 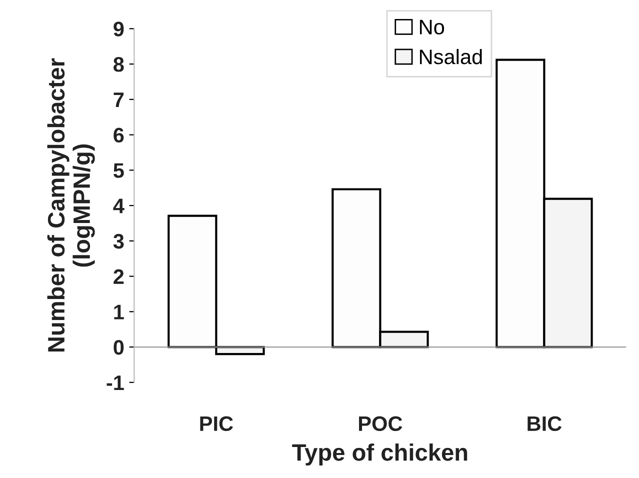 I want to click on x-tick-label: BIC, so click(x=545, y=424).